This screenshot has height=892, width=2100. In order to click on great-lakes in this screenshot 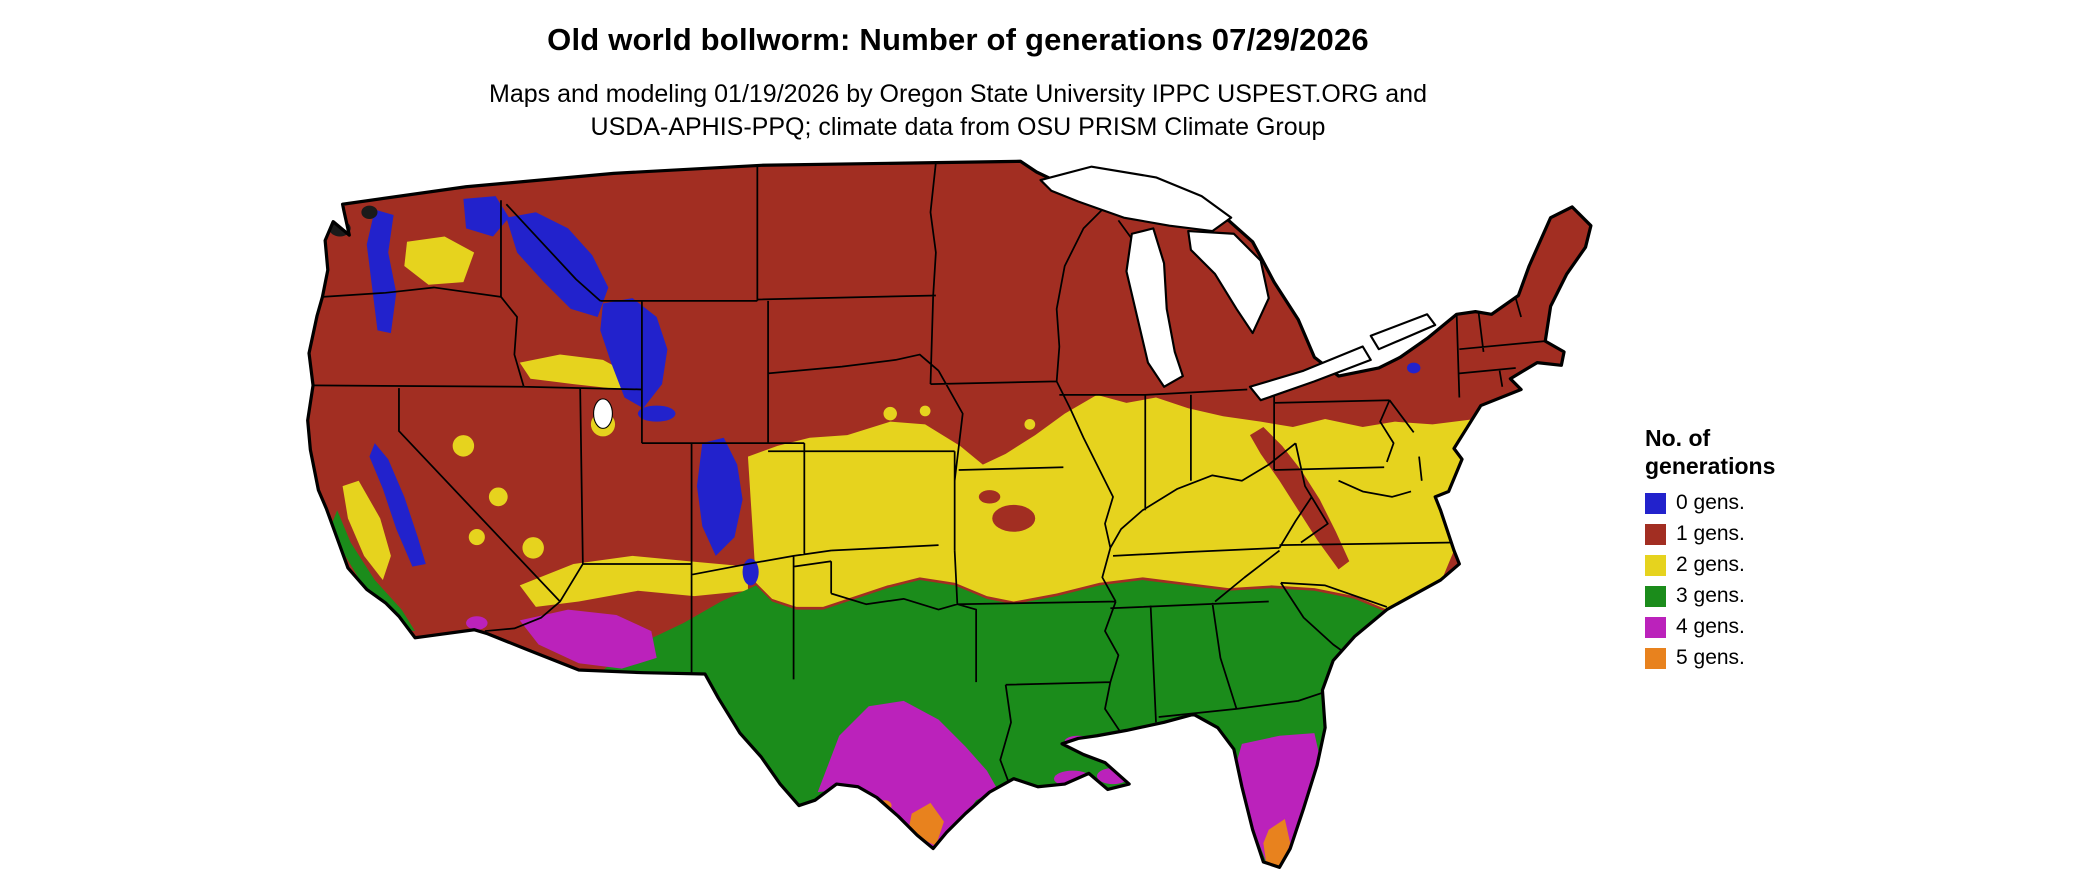, I will do `click(1015, 297)`.